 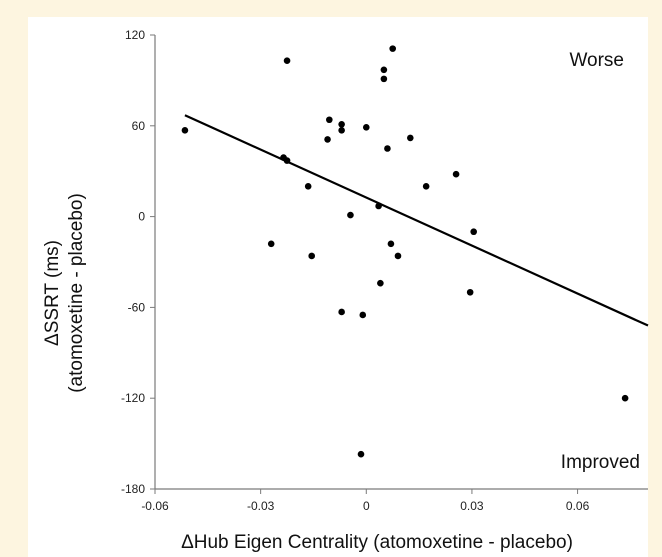 I want to click on y-axis-title-line1: ΔSSRT (ms), so click(x=52, y=293).